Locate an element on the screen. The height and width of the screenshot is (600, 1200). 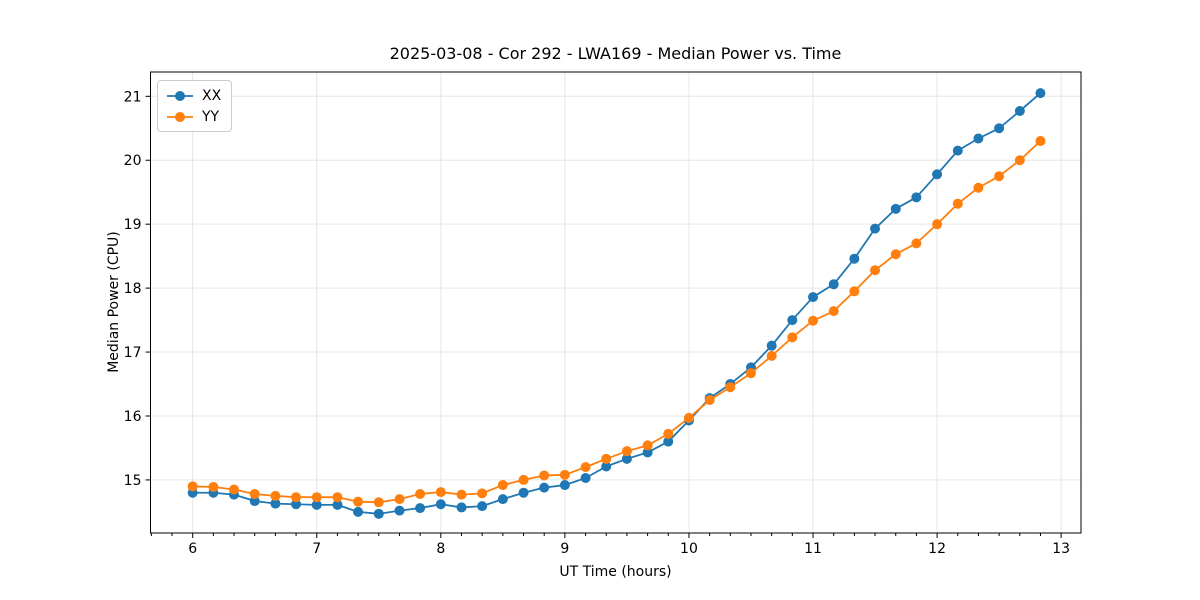
x-tick-label: 10 is located at coordinates (689, 549).